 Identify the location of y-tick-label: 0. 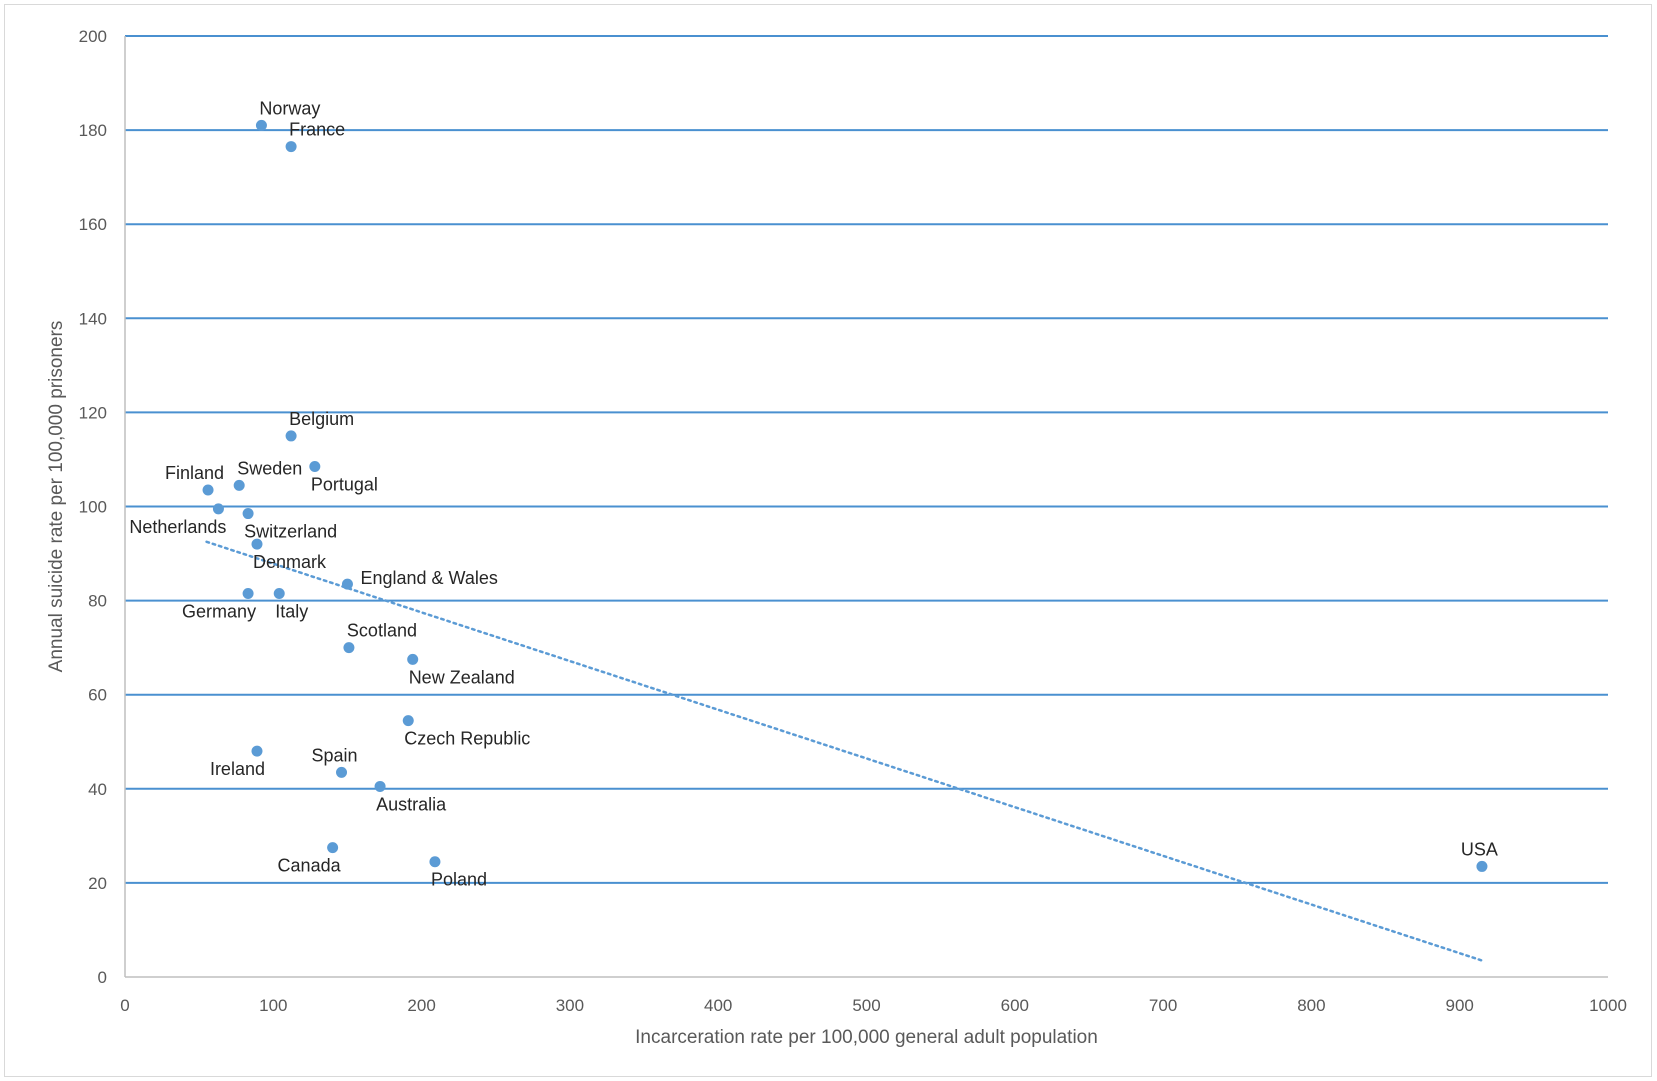
(102, 977).